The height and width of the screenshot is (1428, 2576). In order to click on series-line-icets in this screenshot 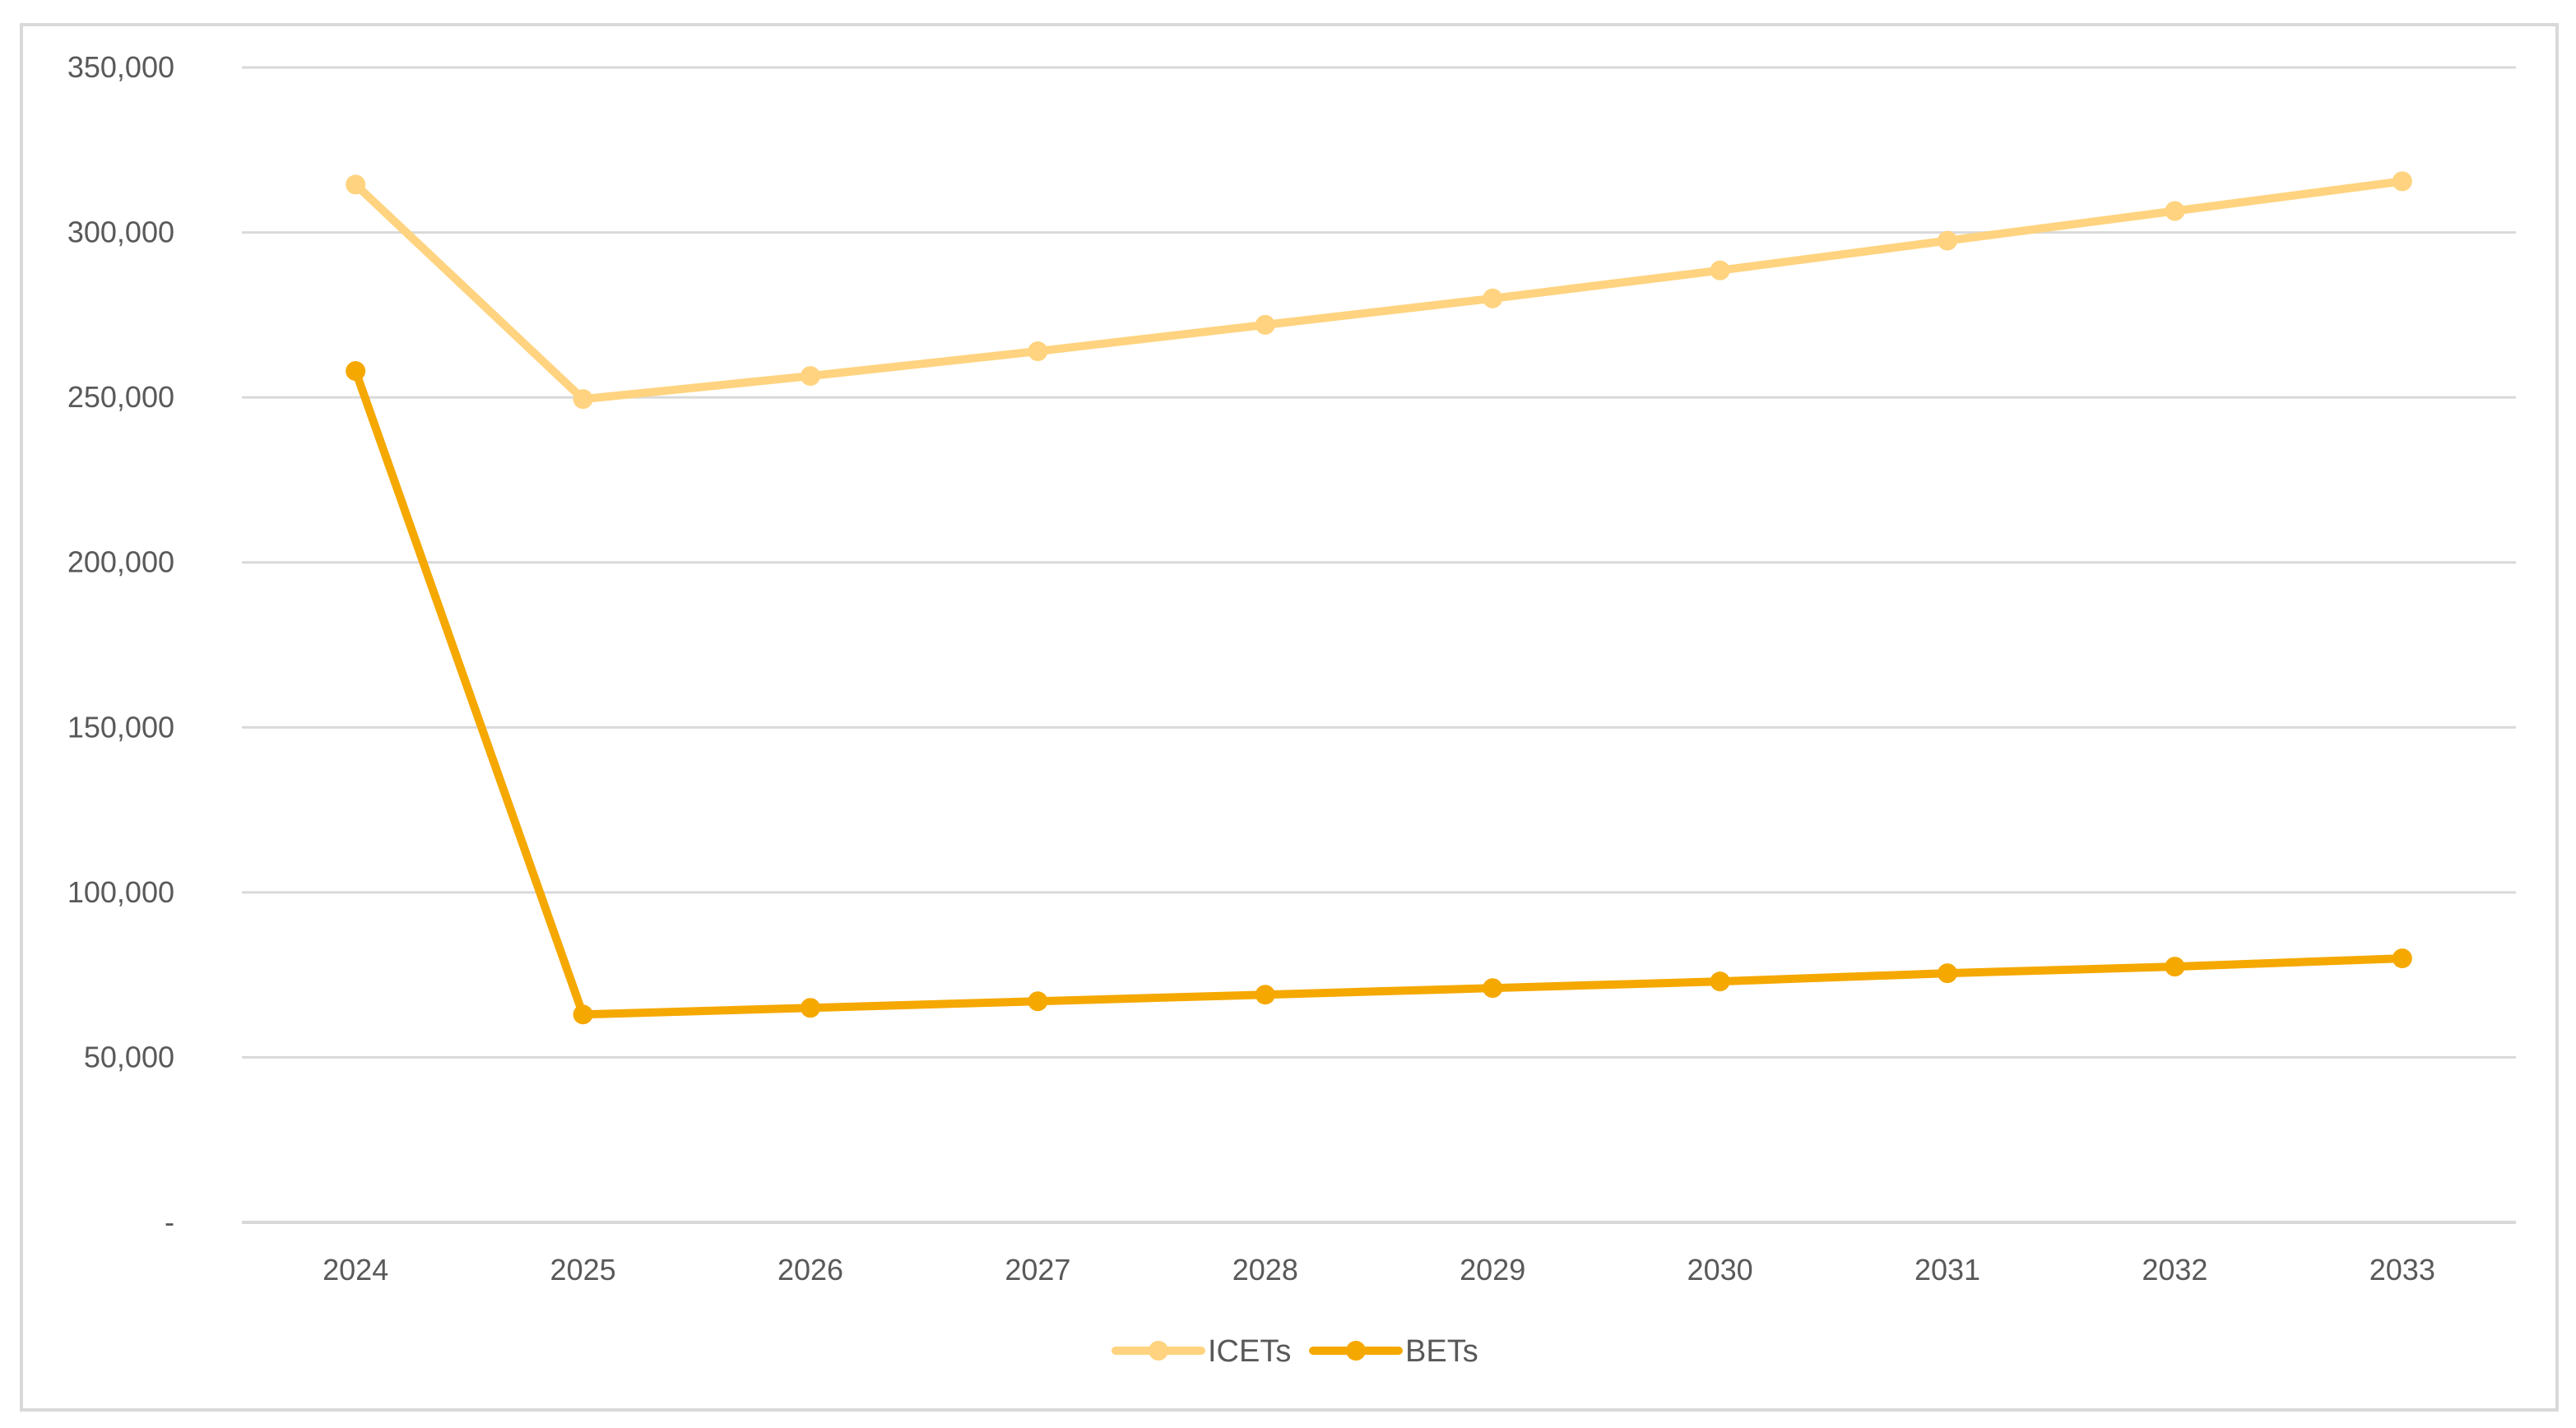, I will do `click(1379, 290)`.